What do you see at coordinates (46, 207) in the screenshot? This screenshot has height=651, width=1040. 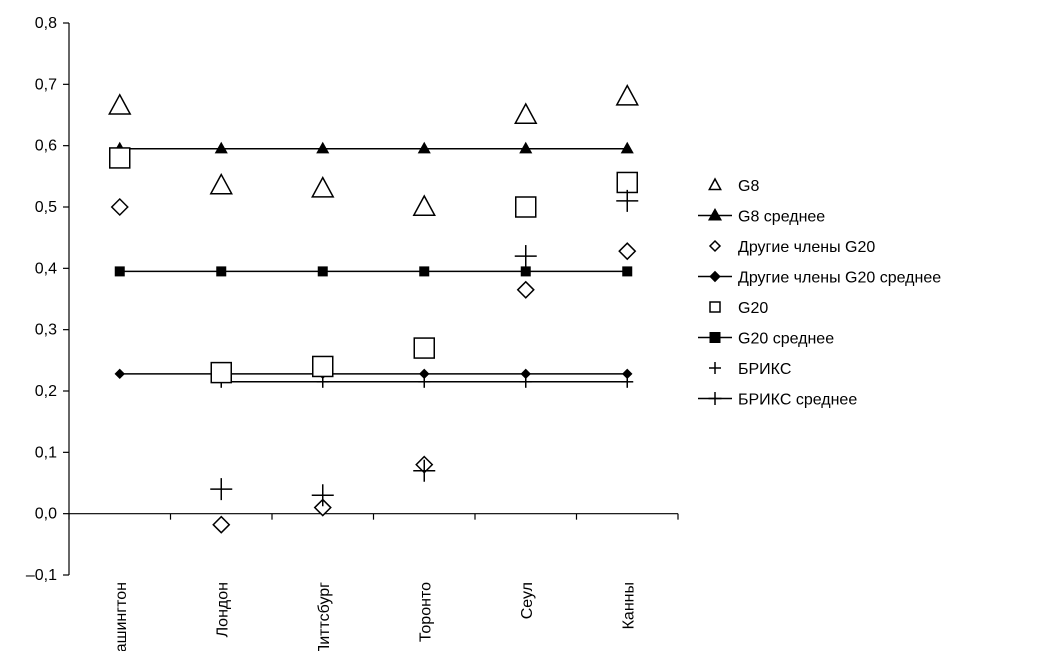 I see `y-tick-label: 0,5` at bounding box center [46, 207].